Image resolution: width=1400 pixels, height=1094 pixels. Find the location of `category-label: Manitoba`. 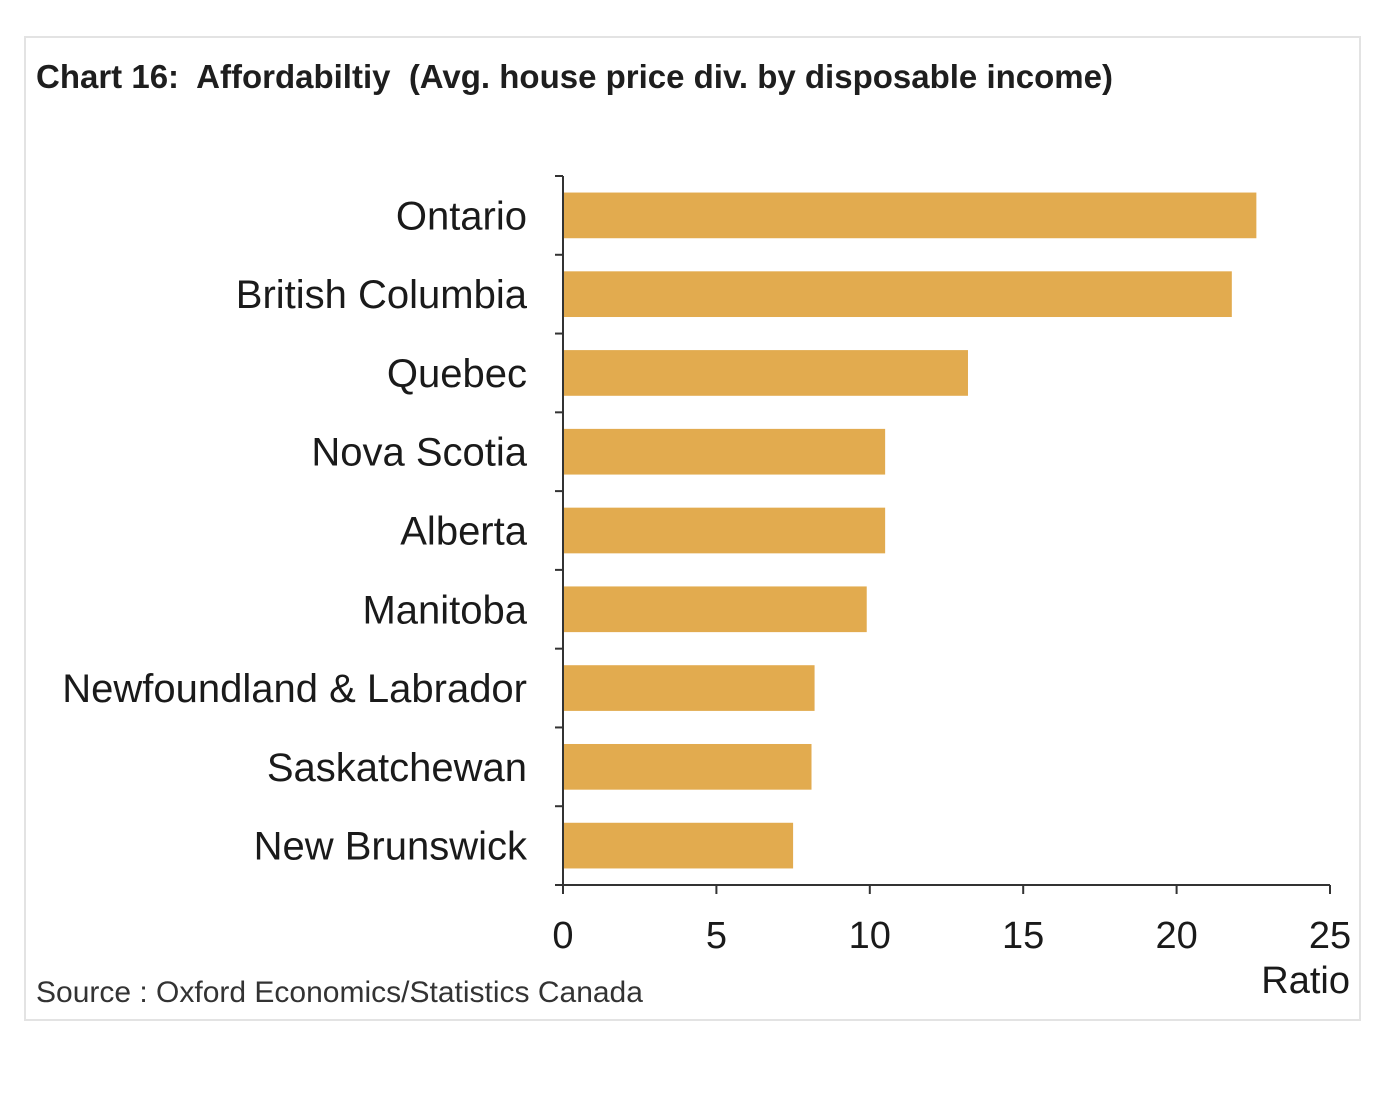

category-label: Manitoba is located at coordinates (444, 610).